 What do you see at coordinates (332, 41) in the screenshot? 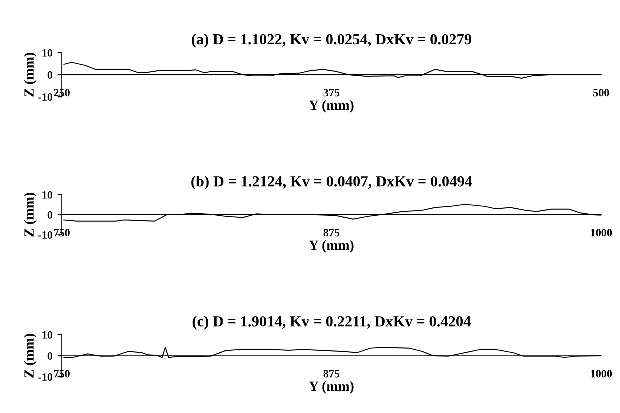
I see `chart-title: (a) D = 1.1022, Kv = 0.0254, DxKv = 0.0279` at bounding box center [332, 41].